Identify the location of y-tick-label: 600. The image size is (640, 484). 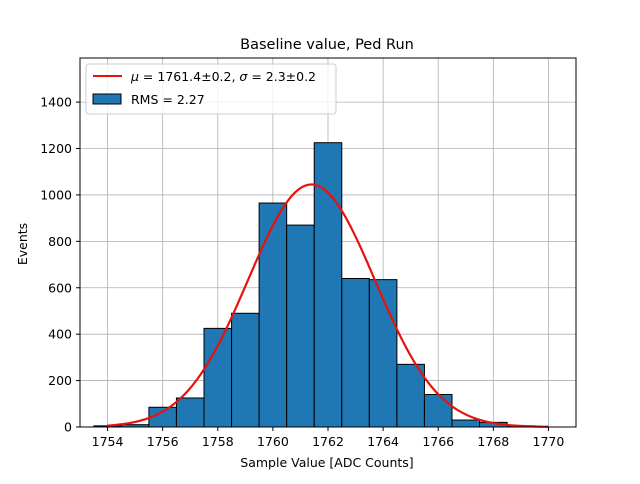
(60, 287).